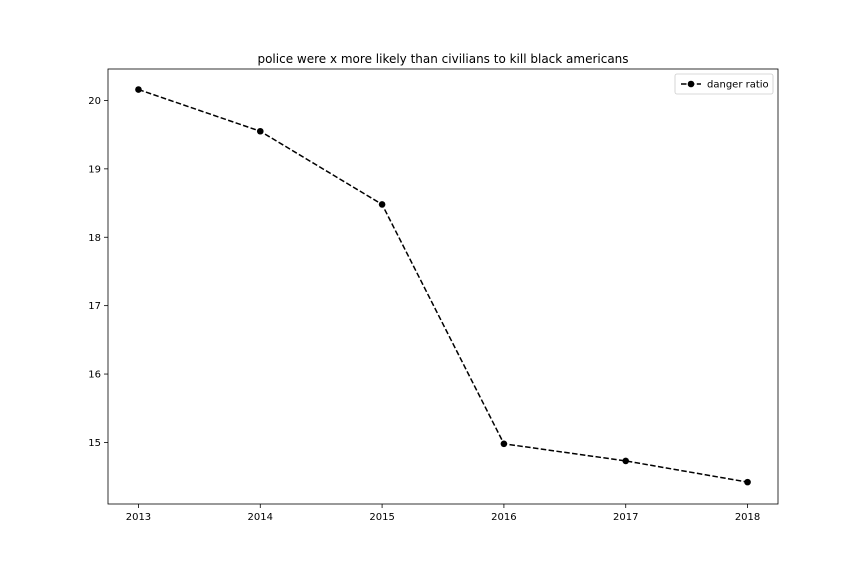  What do you see at coordinates (503, 517) in the screenshot?
I see `x-tick-label: 2016` at bounding box center [503, 517].